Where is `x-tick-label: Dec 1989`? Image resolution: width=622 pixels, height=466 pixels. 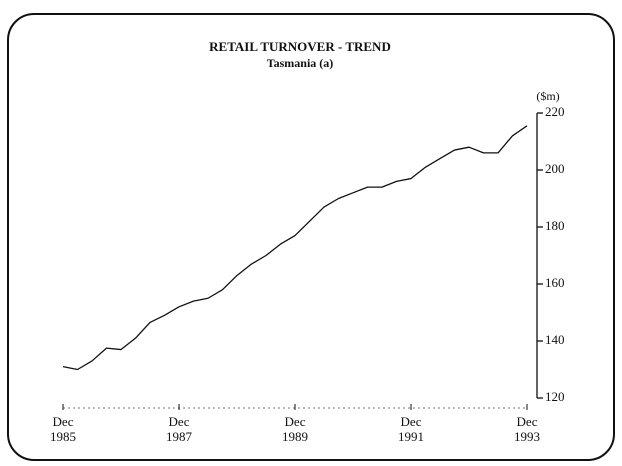
x-tick-label: Dec 1989 is located at coordinates (295, 429).